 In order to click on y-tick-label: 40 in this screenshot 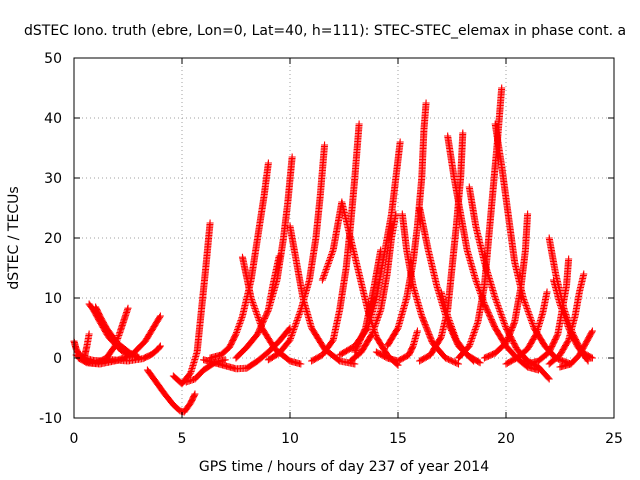, I will do `click(53, 119)`.